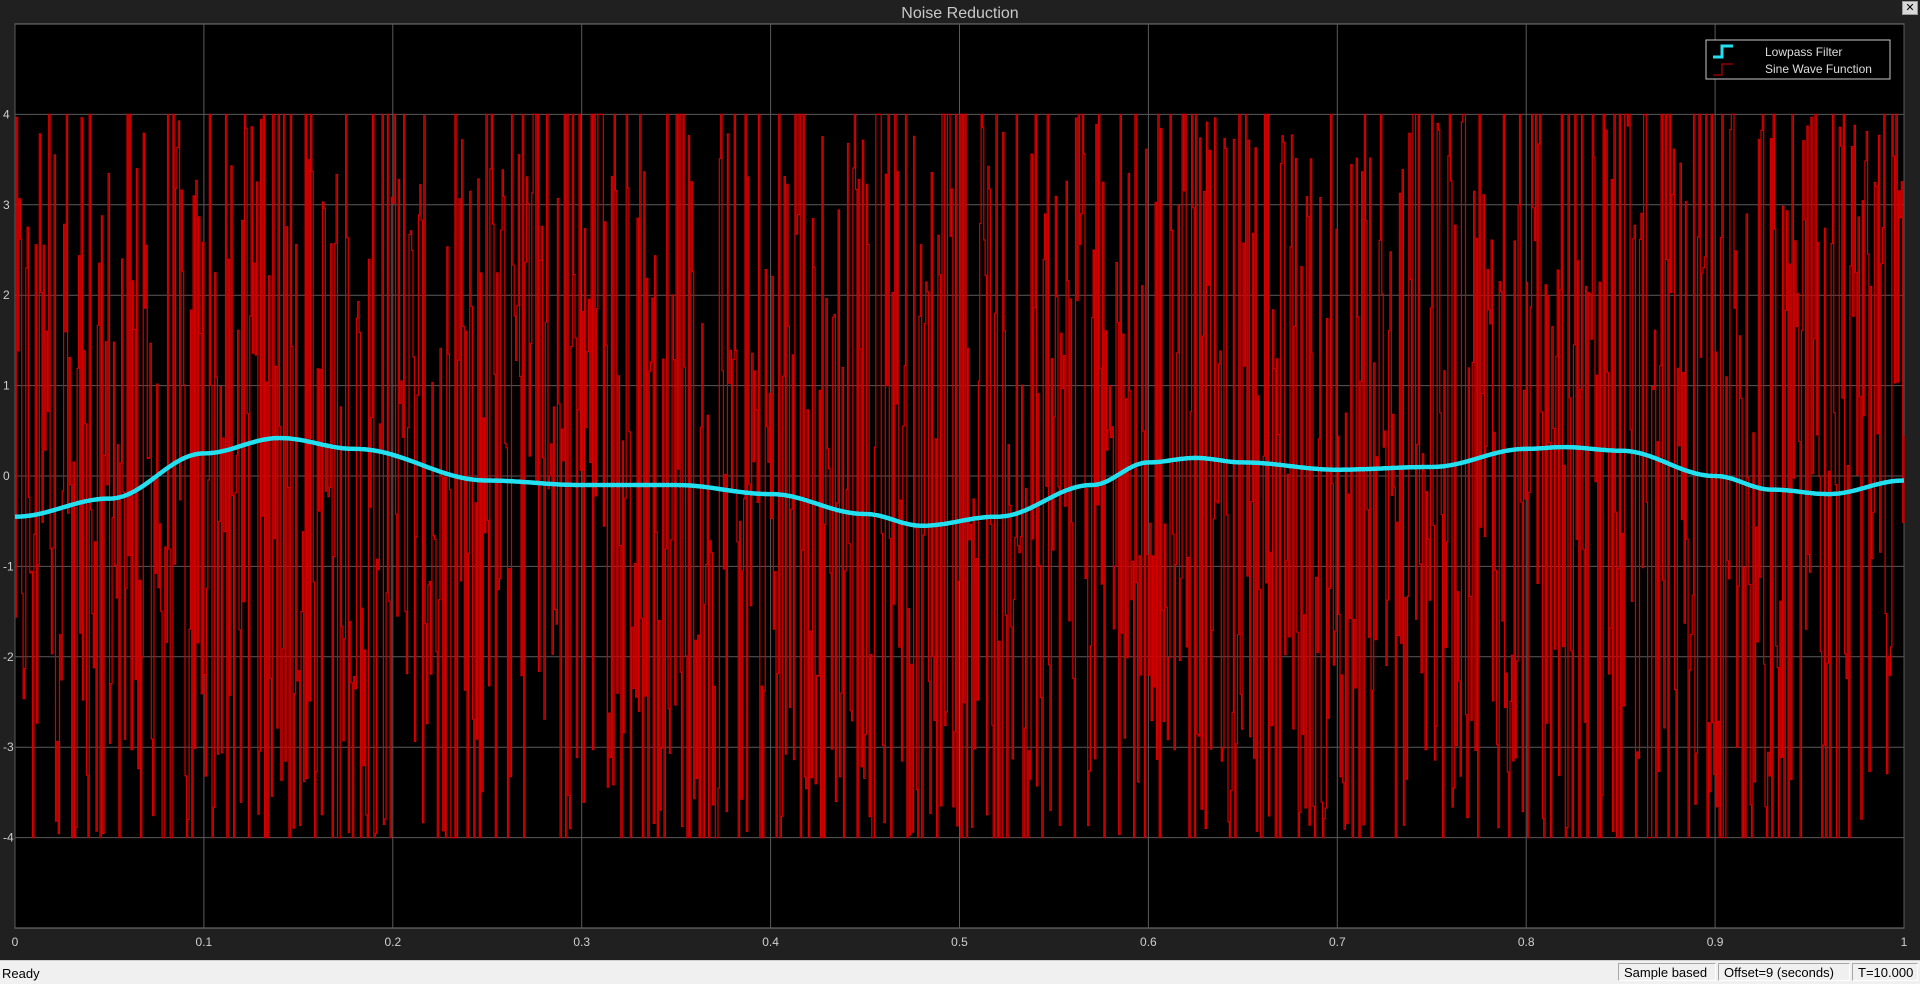  Describe the element at coordinates (1337, 942) in the screenshot. I see `x-tick-label: 0.7` at that location.